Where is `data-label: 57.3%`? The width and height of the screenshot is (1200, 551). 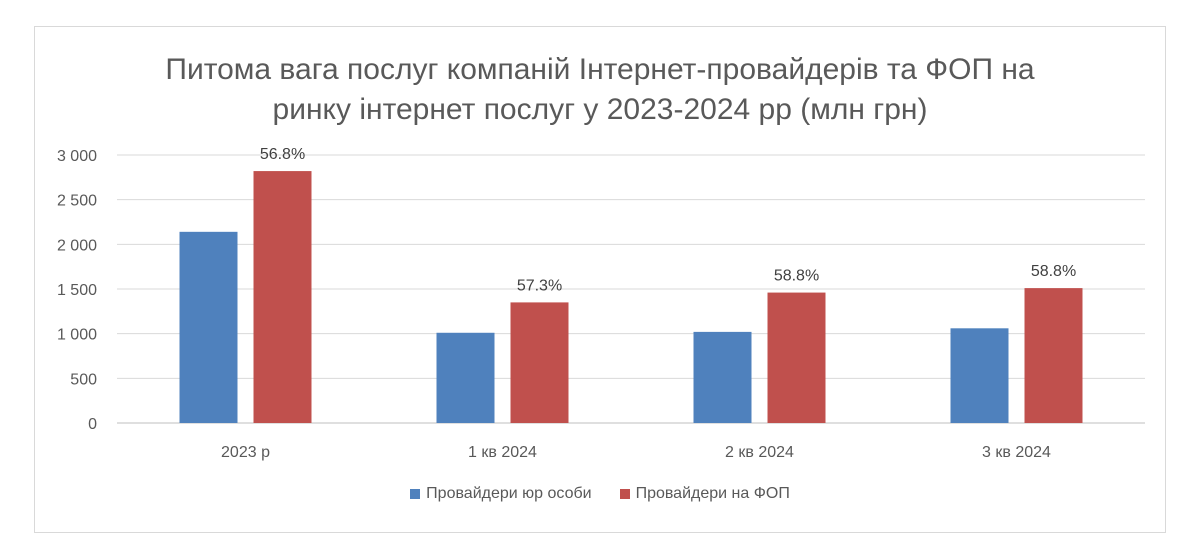 data-label: 57.3% is located at coordinates (539, 285).